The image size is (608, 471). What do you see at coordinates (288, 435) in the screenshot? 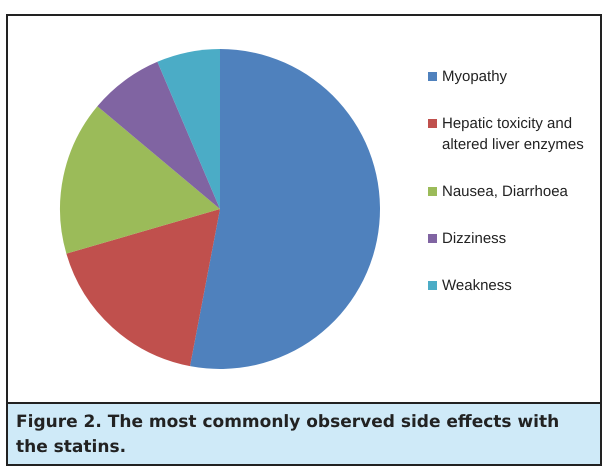
I see `caption: Figure 2. The most commonly observed side effects with the statins.` at bounding box center [288, 435].